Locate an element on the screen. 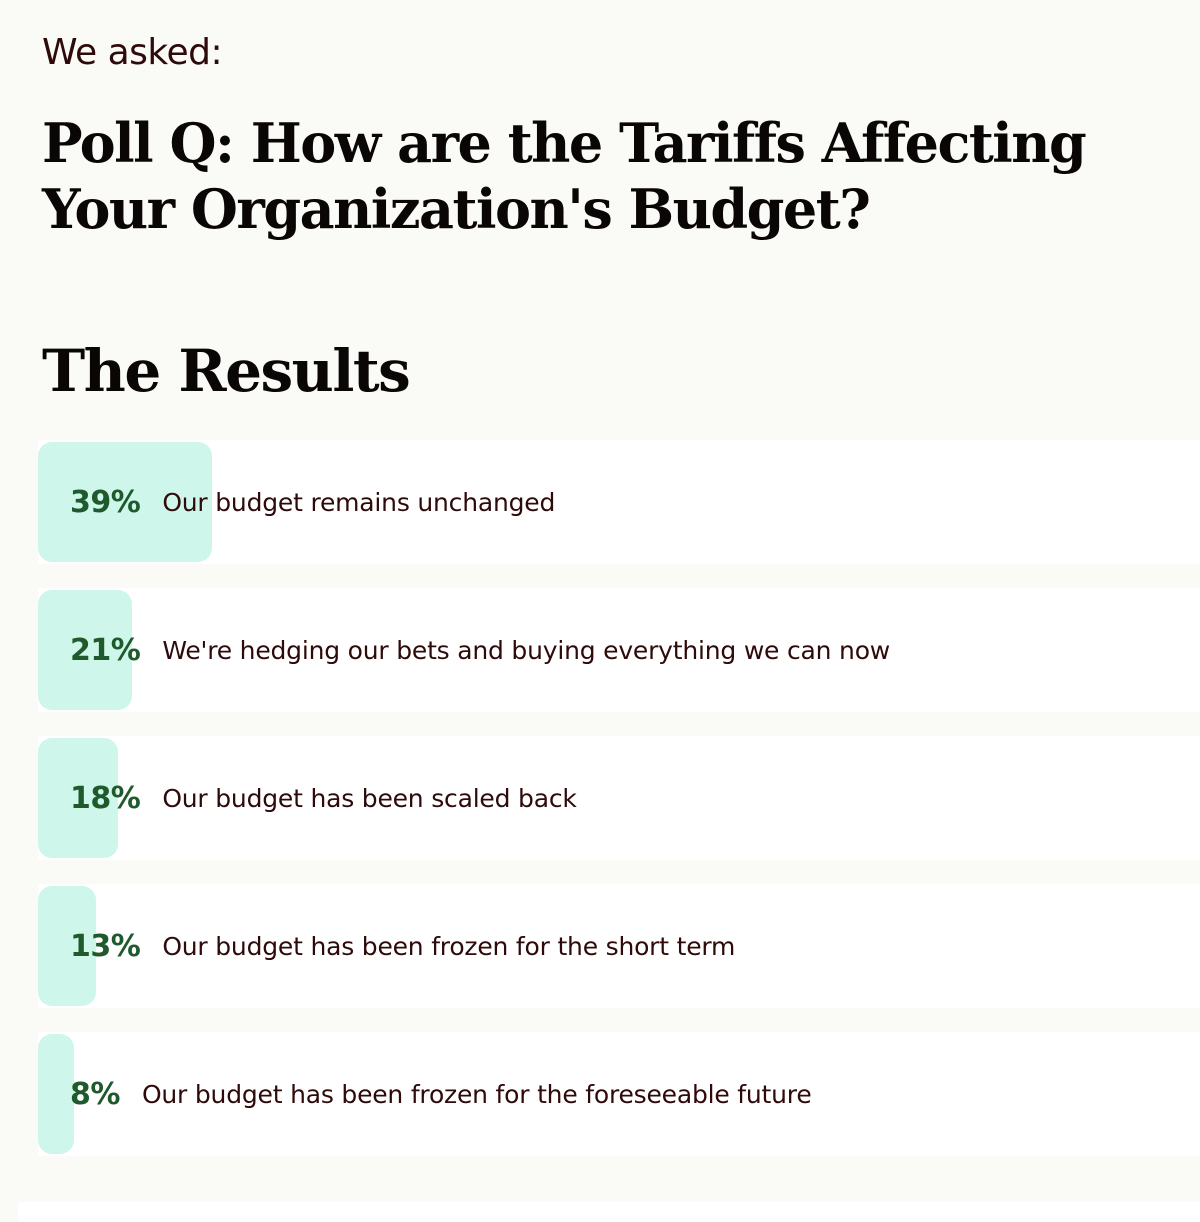  result-content: 18% Our budget has been scaled back is located at coordinates (307, 798).